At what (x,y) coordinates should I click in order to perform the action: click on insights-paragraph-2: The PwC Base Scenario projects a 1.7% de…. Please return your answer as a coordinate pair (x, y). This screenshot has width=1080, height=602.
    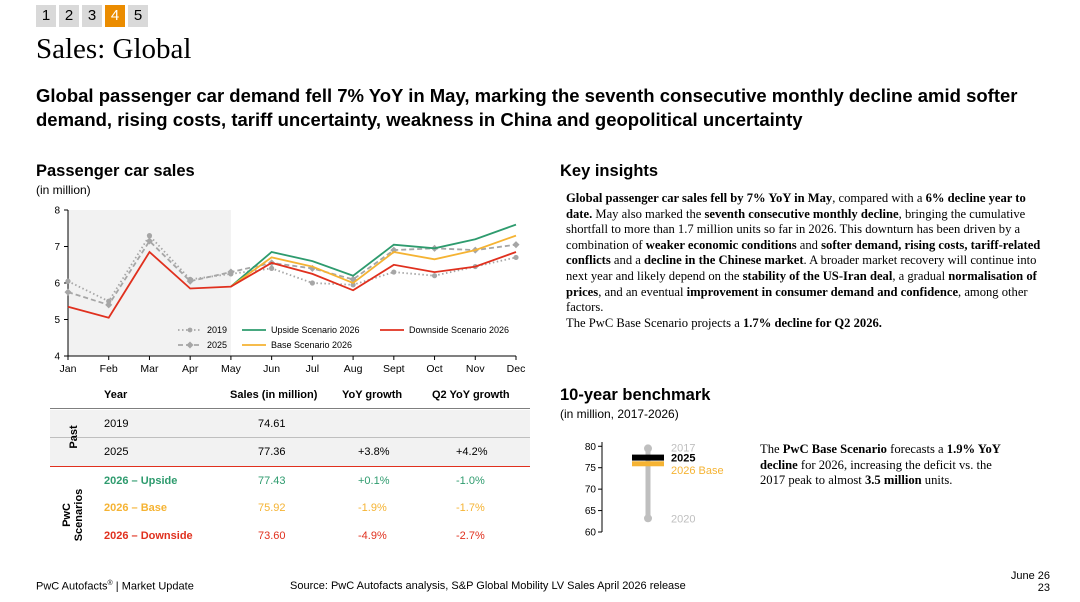
    Looking at the image, I should click on (806, 324).